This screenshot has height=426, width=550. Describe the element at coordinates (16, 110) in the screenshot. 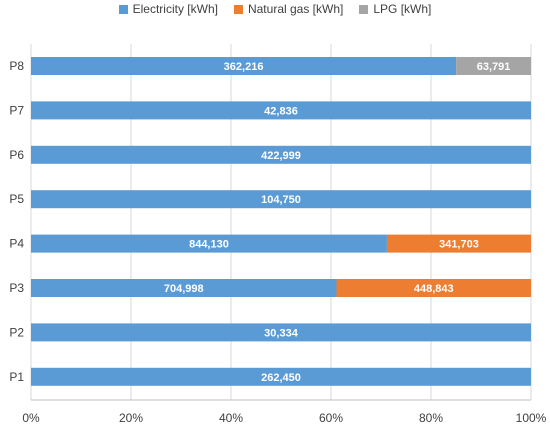

I see `category-label: P7` at that location.